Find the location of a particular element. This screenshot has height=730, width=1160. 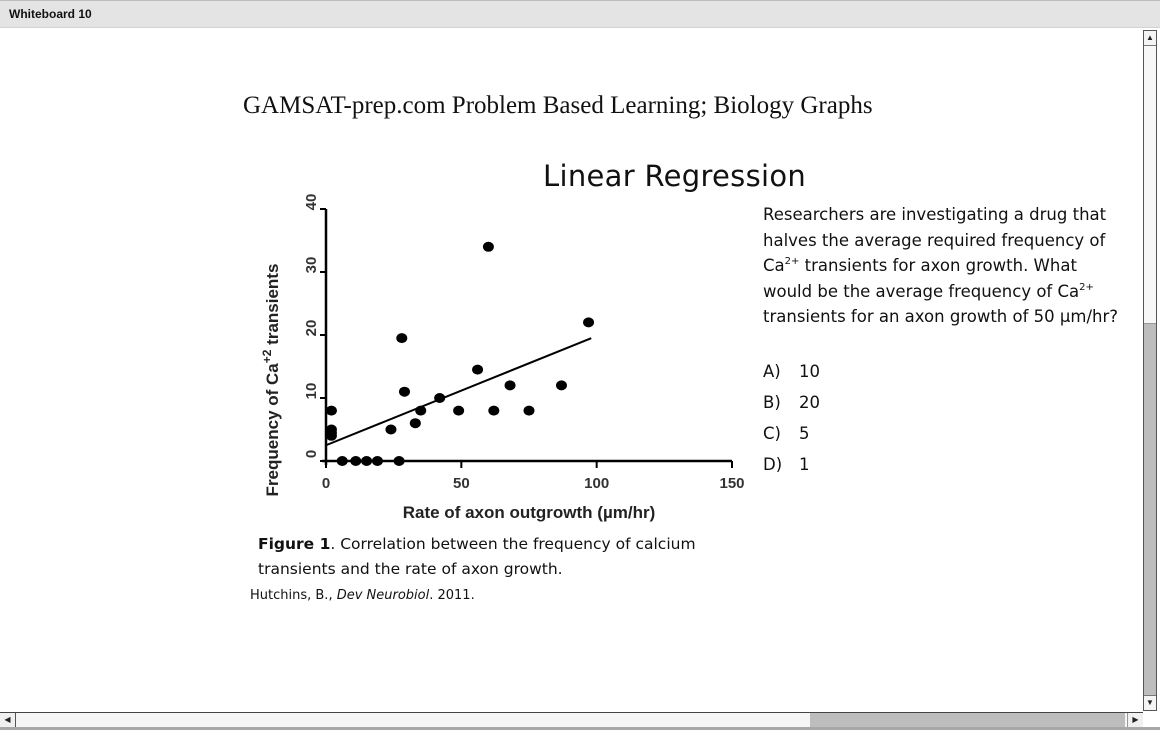

citation: Hutchins, B., Dev Neurobiol. 2011. is located at coordinates (362, 595).